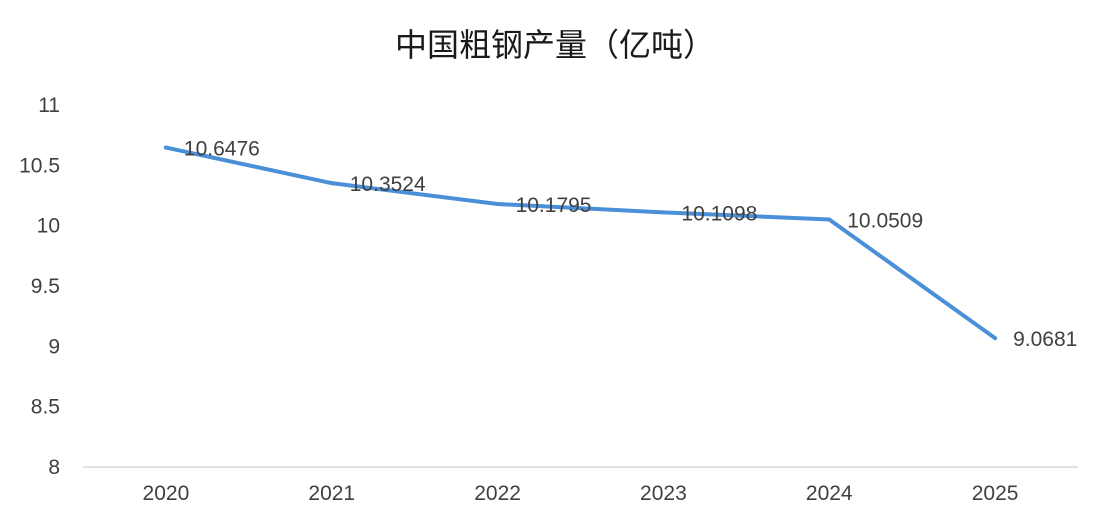  What do you see at coordinates (1045, 339) in the screenshot?
I see `data-label: 9.0681` at bounding box center [1045, 339].